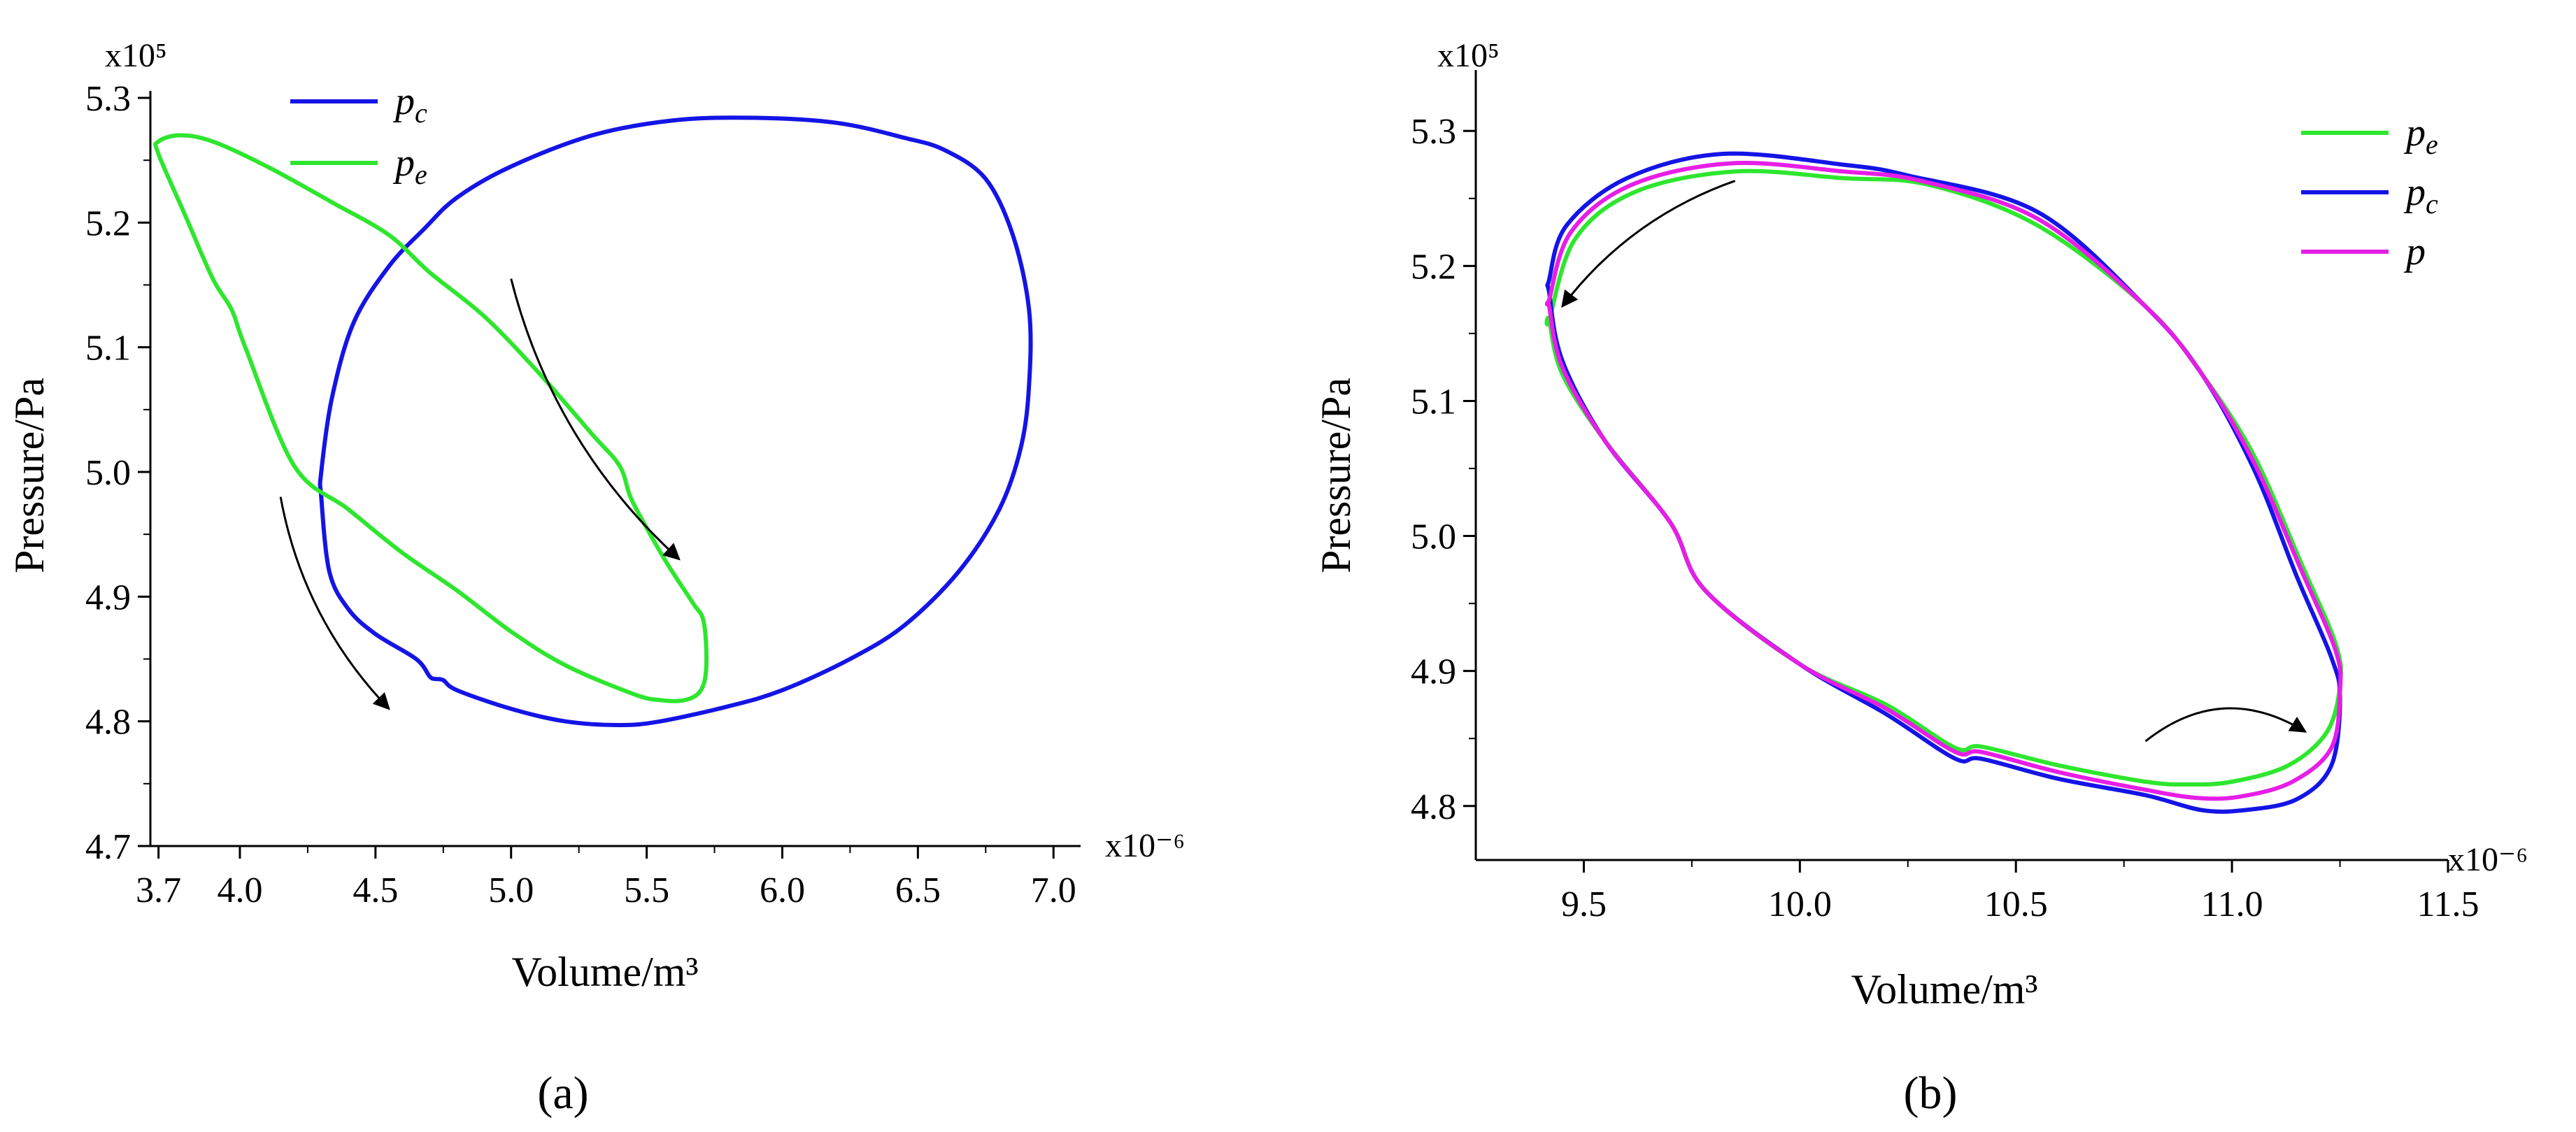 The height and width of the screenshot is (1132, 2576). I want to click on x-tick-label: 5.0, so click(511, 890).